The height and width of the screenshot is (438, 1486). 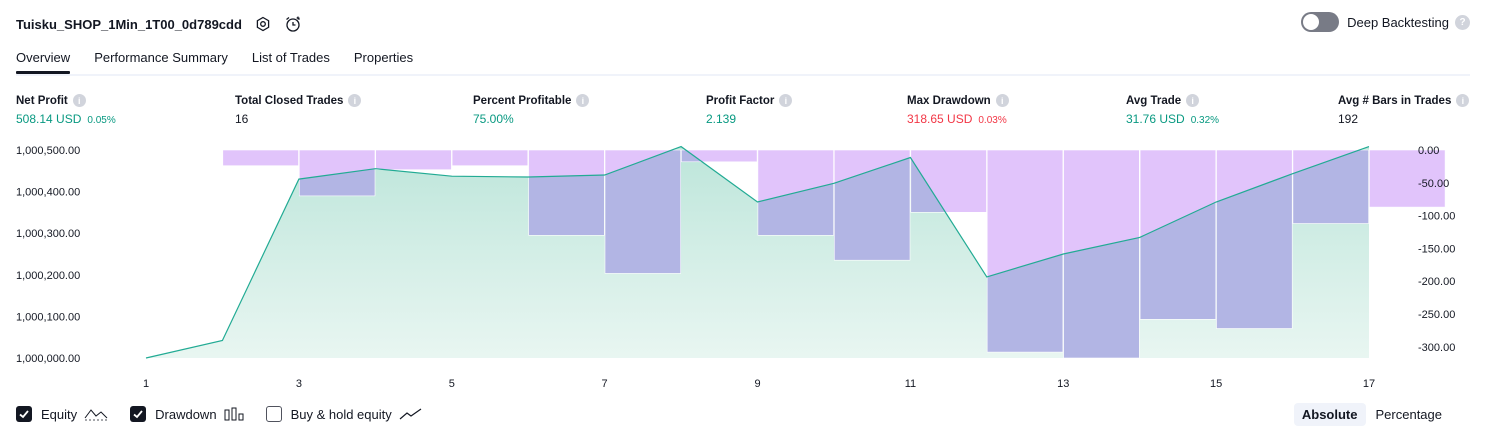 I want to click on metric-label: Avg Trade, so click(x=1154, y=100).